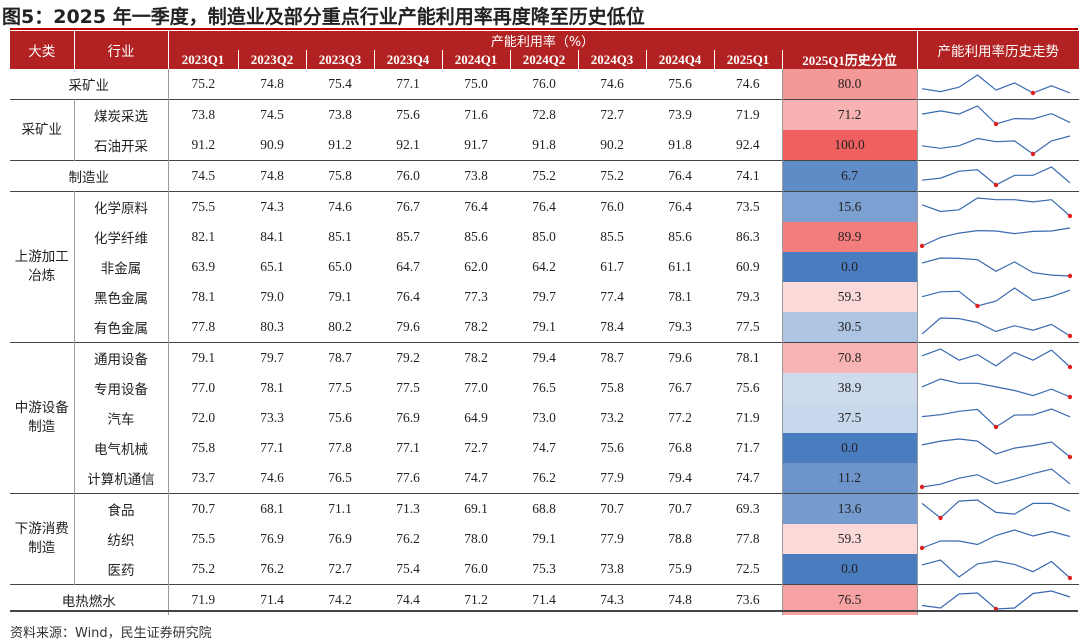  I want to click on value-cell: 91.2, so click(203, 144).